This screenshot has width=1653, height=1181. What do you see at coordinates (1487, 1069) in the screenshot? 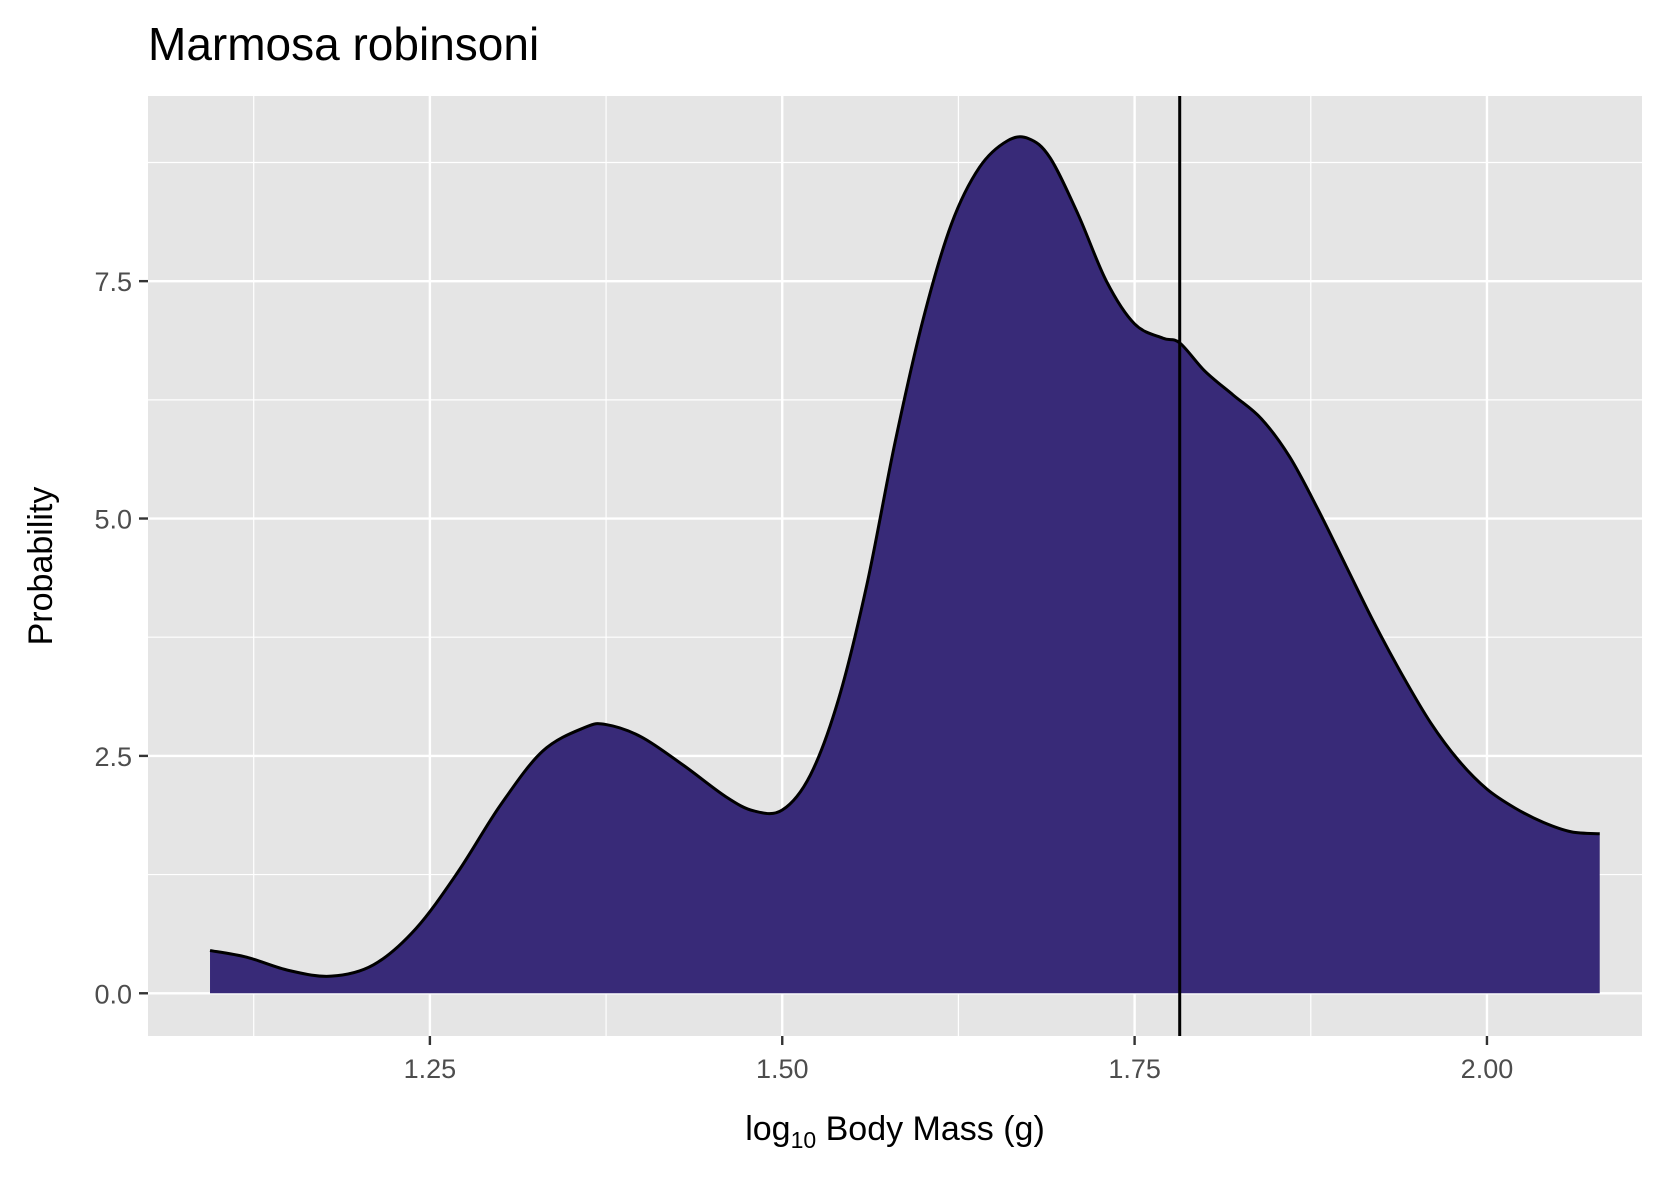
I see `x-tick-label: 2.00` at bounding box center [1487, 1069].